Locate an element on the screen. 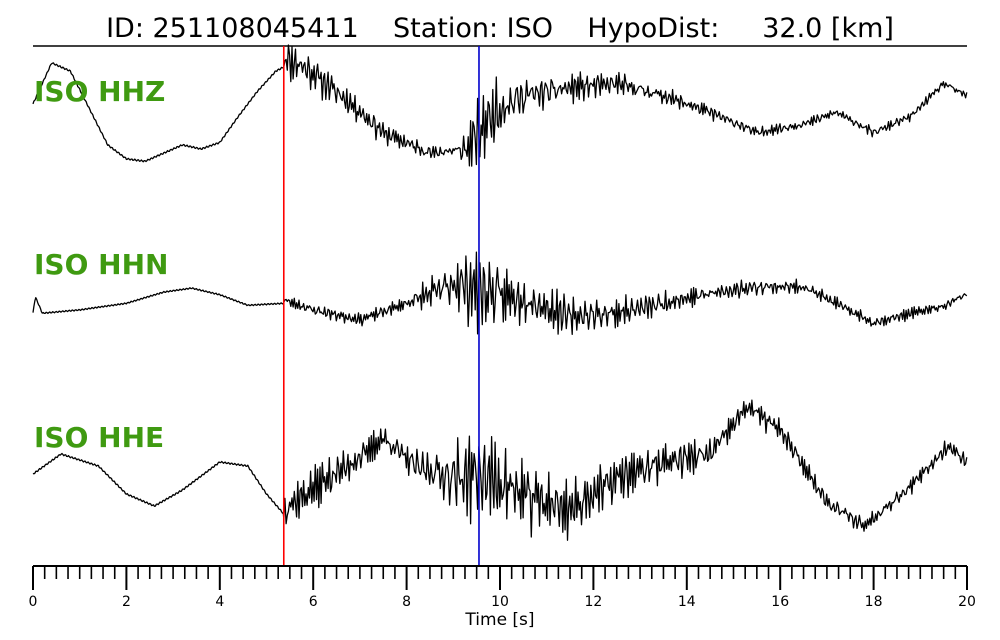 This screenshot has width=1000, height=640. x-tick-label: 8 is located at coordinates (406, 602).